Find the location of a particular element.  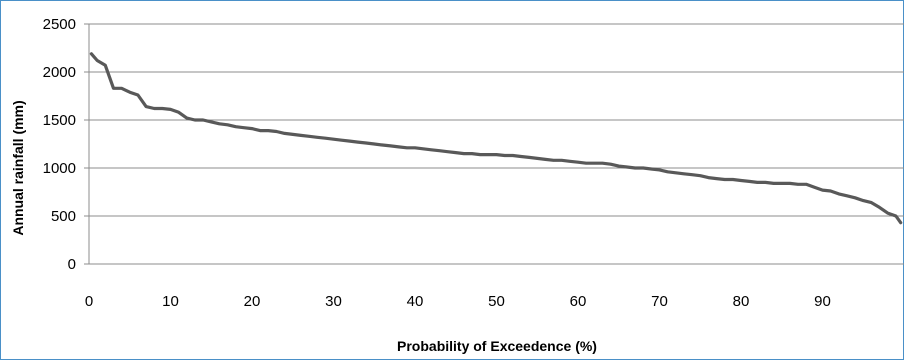

x-tick-labels: 0 10 20 30 40 50 60 70 80 90 is located at coordinates (458, 301).